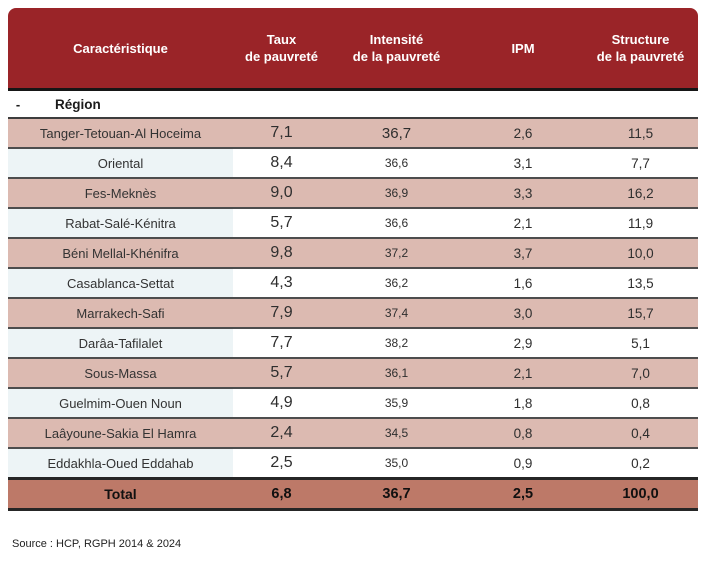  What do you see at coordinates (281, 133) in the screenshot?
I see `taux-value: 7,1` at bounding box center [281, 133].